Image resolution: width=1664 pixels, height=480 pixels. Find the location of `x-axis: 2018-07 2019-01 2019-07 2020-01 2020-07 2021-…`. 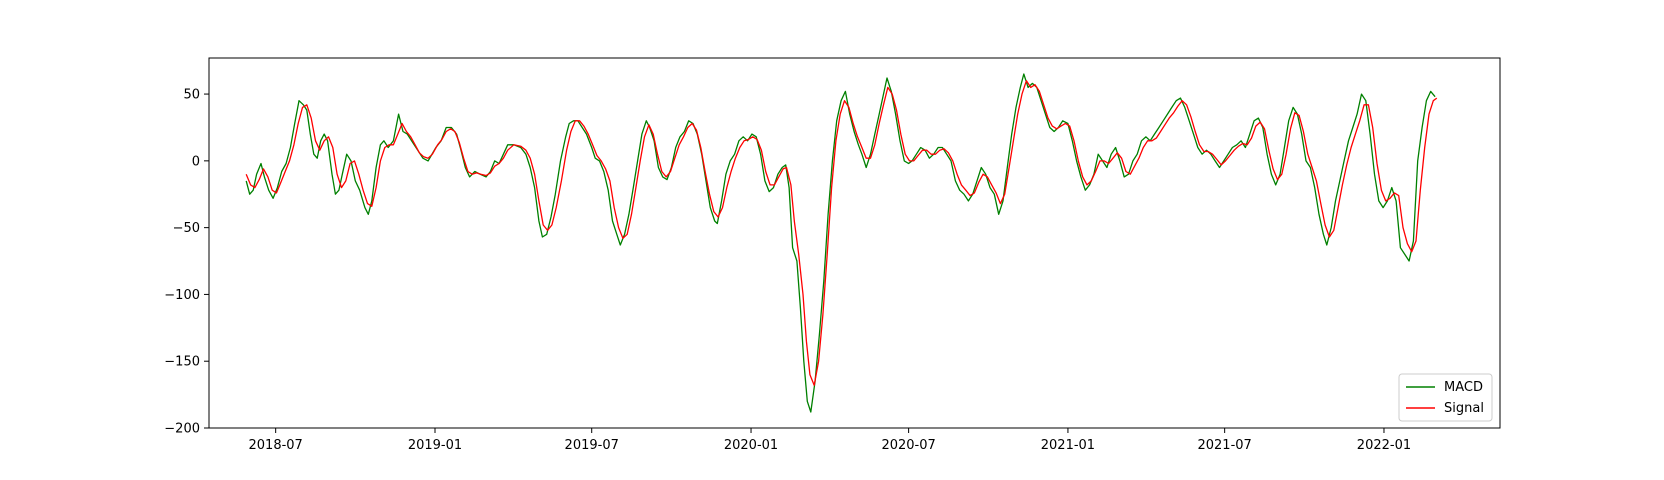

x-axis: 2018-07 2019-01 2019-07 2020-01 2020-07 2021-… is located at coordinates (830, 440).